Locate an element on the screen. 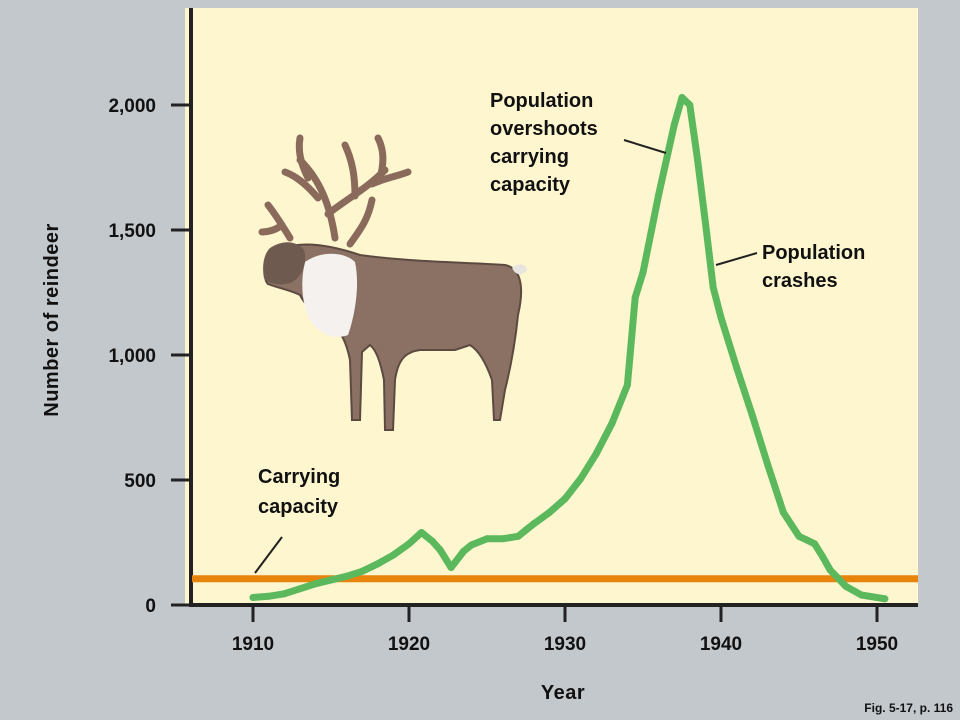 Image resolution: width=960 pixels, height=720 pixels. y-tick-label: 0 is located at coordinates (150, 606).